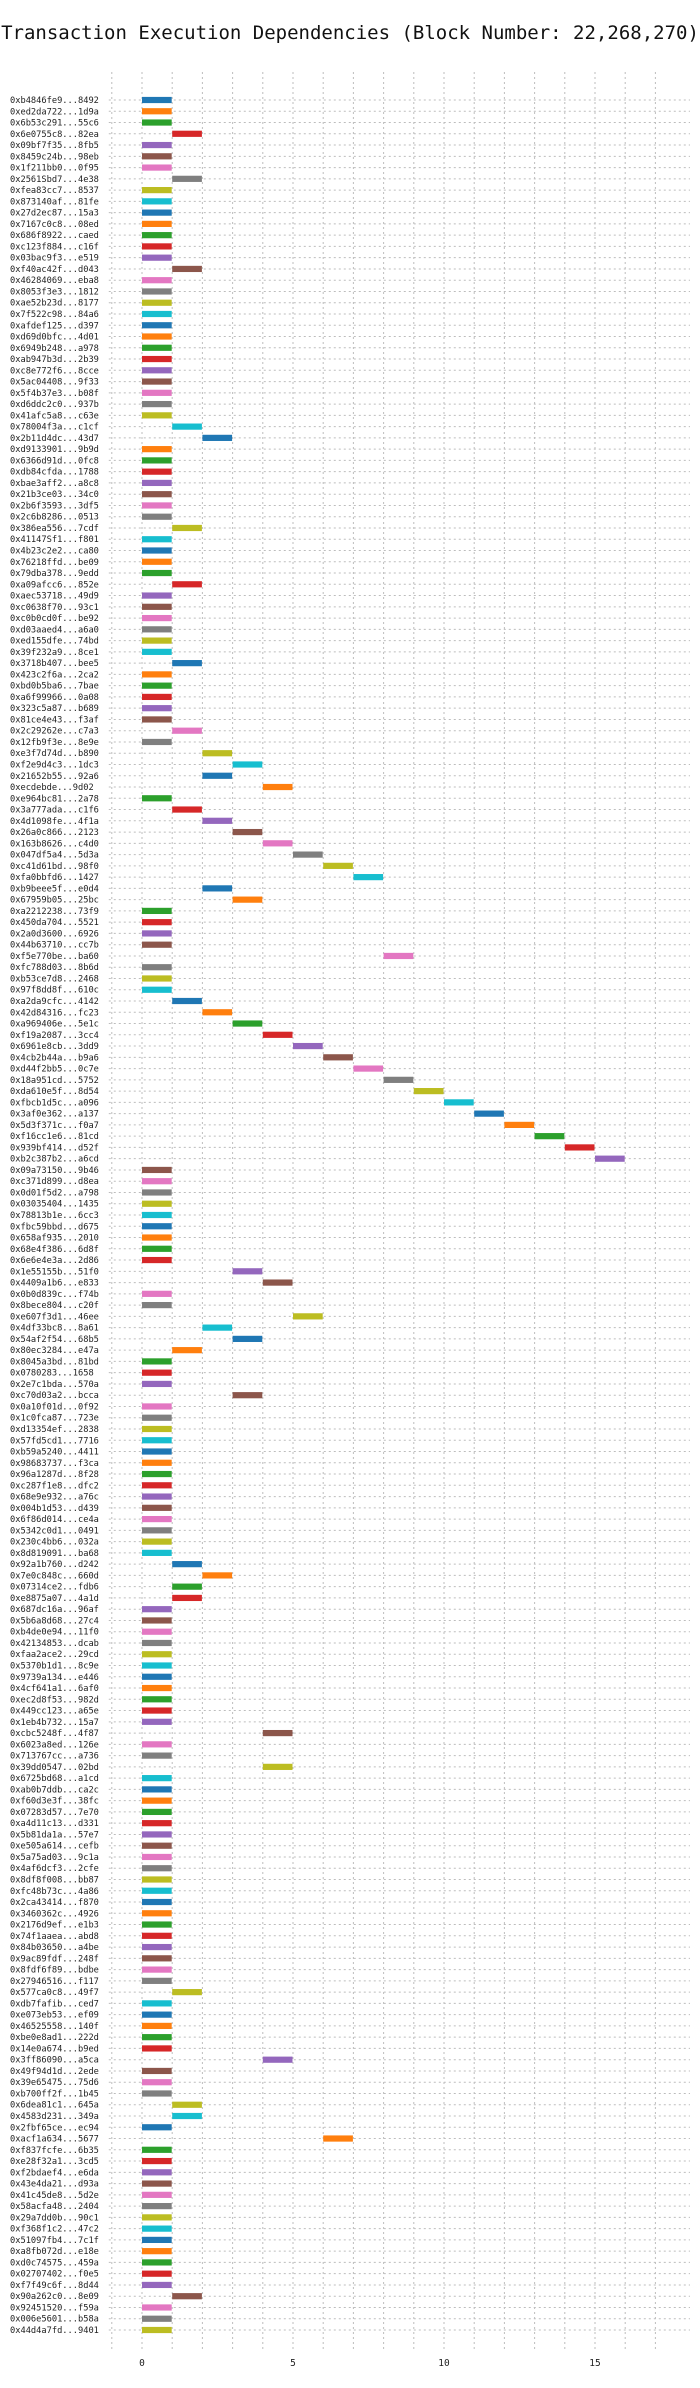 This screenshot has height=2388, width=700. I want to click on transaction-label: 0xa2da9cfc...4142, so click(54, 1002).